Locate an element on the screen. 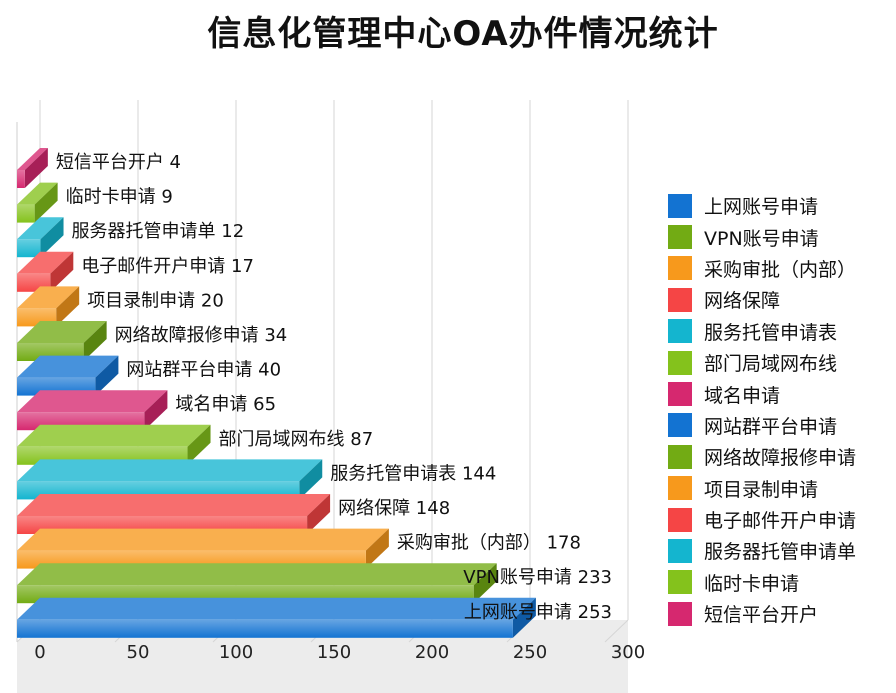 The height and width of the screenshot is (693, 896). bar-项目录制申请 is located at coordinates (48, 306).